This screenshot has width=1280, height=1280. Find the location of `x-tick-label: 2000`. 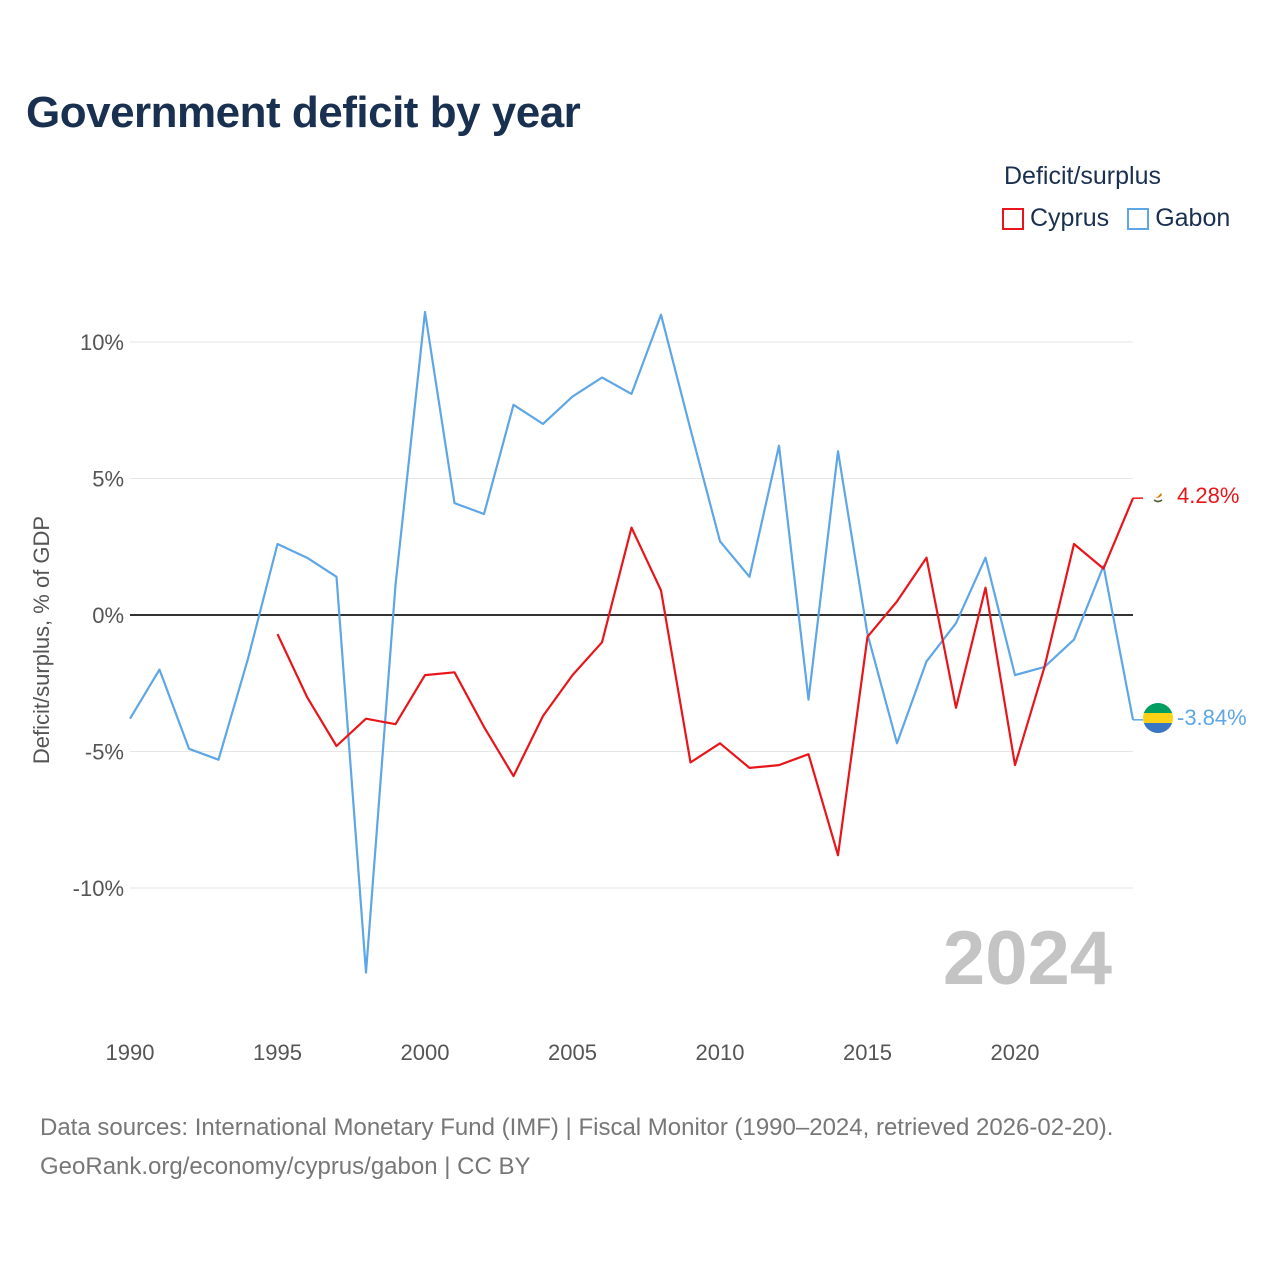

x-tick-label: 2000 is located at coordinates (425, 1052).